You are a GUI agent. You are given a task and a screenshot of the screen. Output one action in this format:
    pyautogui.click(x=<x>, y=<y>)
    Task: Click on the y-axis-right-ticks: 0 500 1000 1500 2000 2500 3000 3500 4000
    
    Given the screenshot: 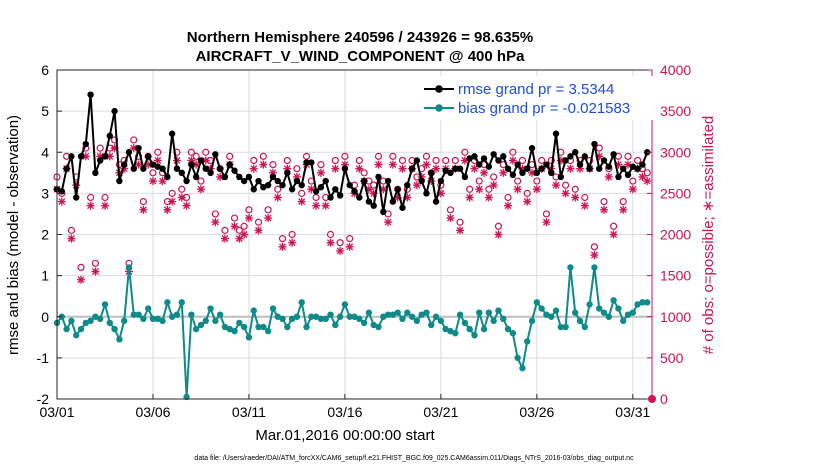 What is the action you would take?
    pyautogui.click(x=669, y=234)
    